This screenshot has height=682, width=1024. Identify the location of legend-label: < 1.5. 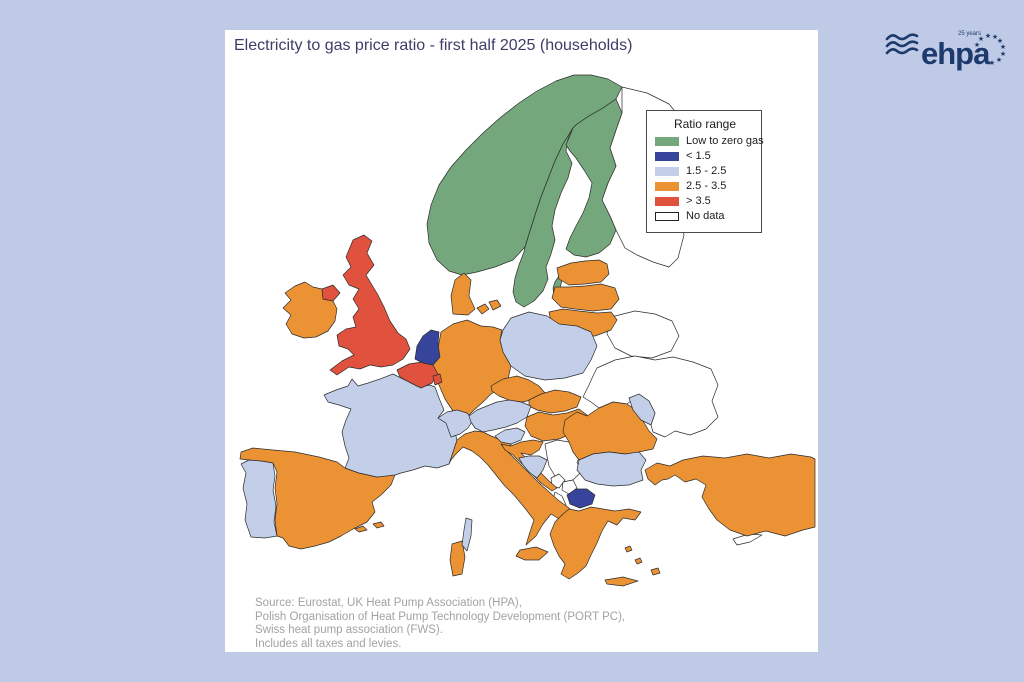
(698, 156).